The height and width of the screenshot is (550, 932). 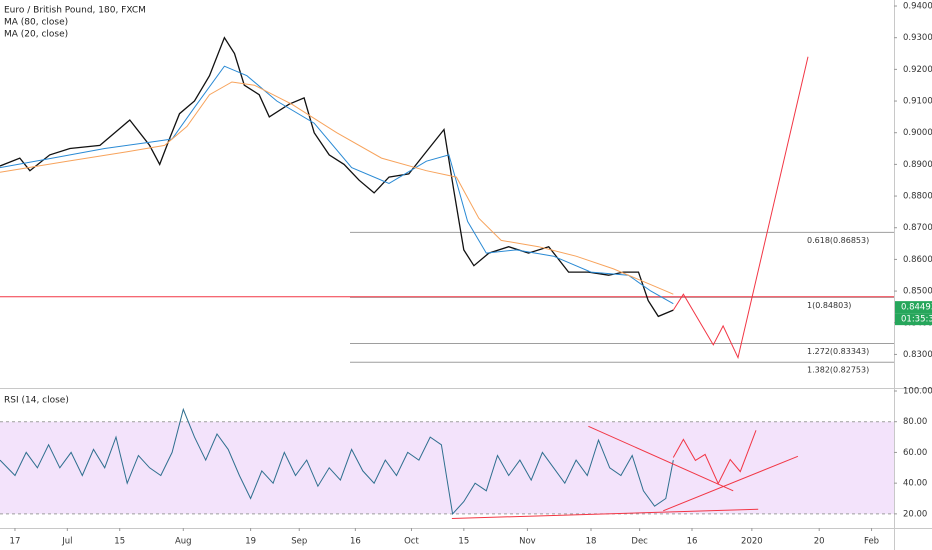 What do you see at coordinates (871, 542) in the screenshot?
I see `x-tick-label: Feb` at bounding box center [871, 542].